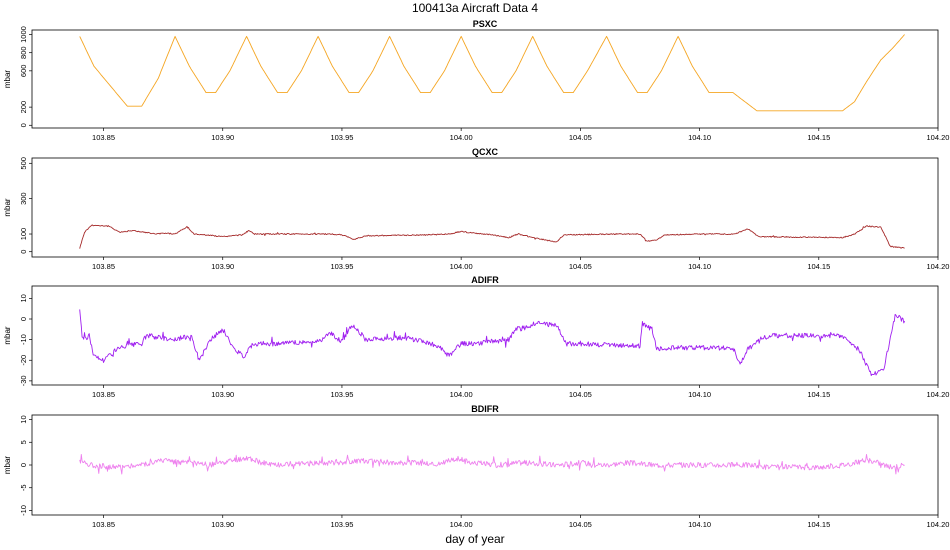 This screenshot has width=950, height=550. What do you see at coordinates (23, 107) in the screenshot?
I see `y-tick-label: 200` at bounding box center [23, 107].